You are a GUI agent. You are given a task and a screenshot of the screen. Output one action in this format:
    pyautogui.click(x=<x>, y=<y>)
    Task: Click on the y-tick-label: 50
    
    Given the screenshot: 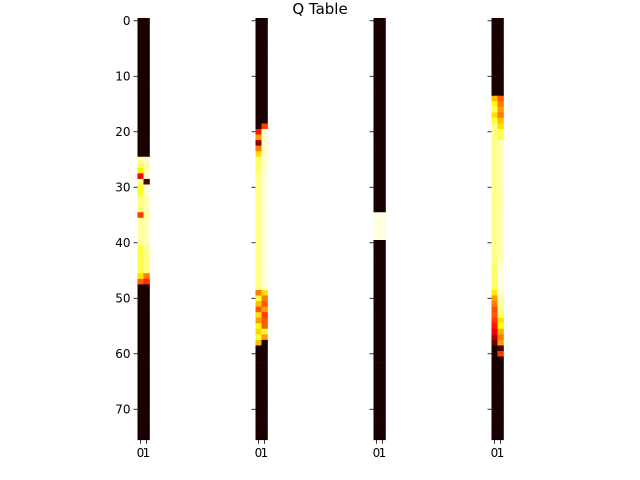 What is the action you would take?
    pyautogui.click(x=122, y=298)
    